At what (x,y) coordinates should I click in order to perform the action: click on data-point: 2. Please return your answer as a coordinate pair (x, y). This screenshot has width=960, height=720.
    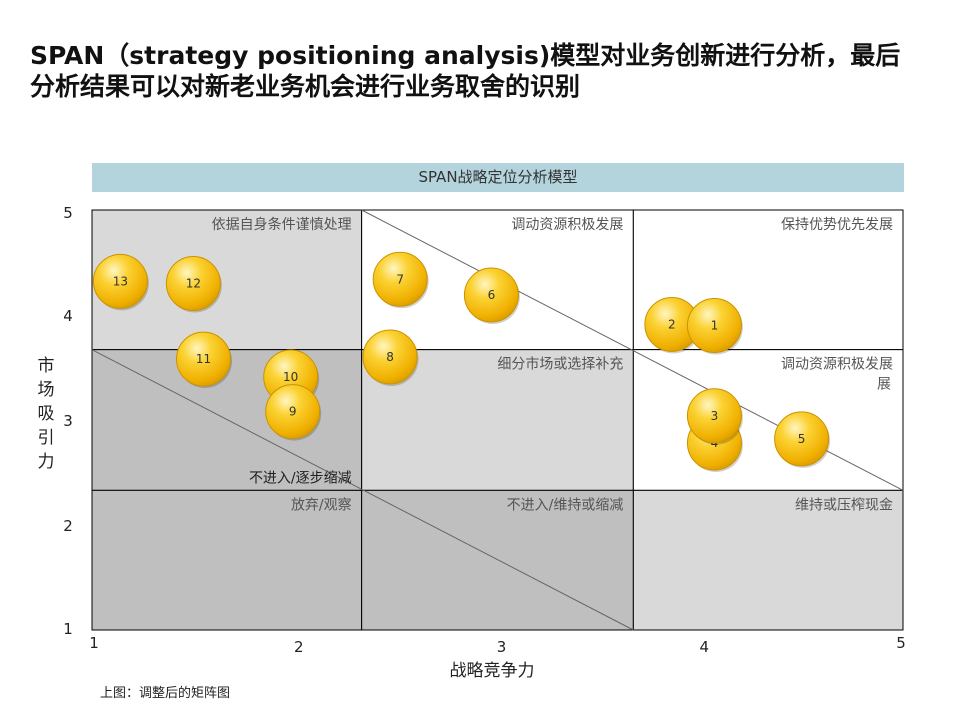
    Looking at the image, I should click on (672, 325).